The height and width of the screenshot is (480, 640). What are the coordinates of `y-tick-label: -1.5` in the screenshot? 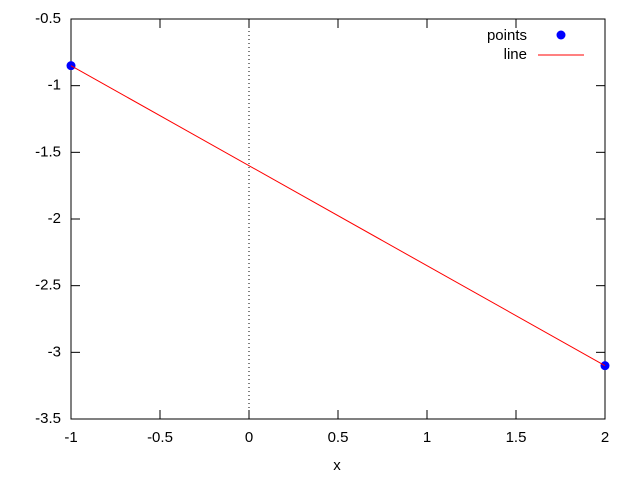 It's located at (48, 151).